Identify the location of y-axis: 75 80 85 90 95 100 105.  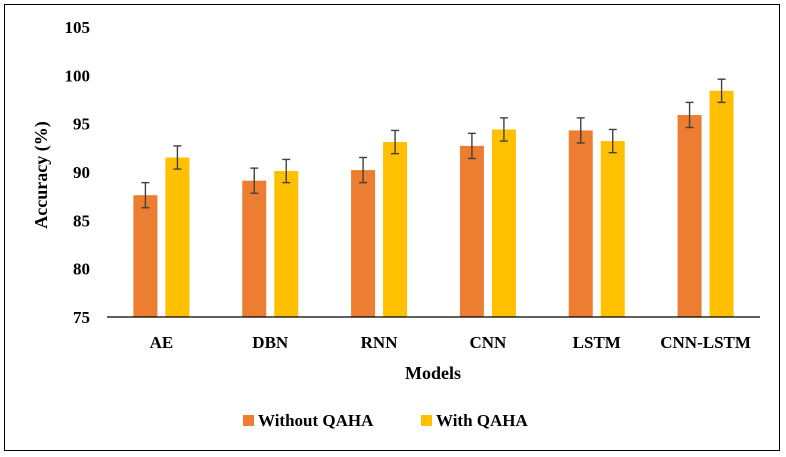
(78, 172).